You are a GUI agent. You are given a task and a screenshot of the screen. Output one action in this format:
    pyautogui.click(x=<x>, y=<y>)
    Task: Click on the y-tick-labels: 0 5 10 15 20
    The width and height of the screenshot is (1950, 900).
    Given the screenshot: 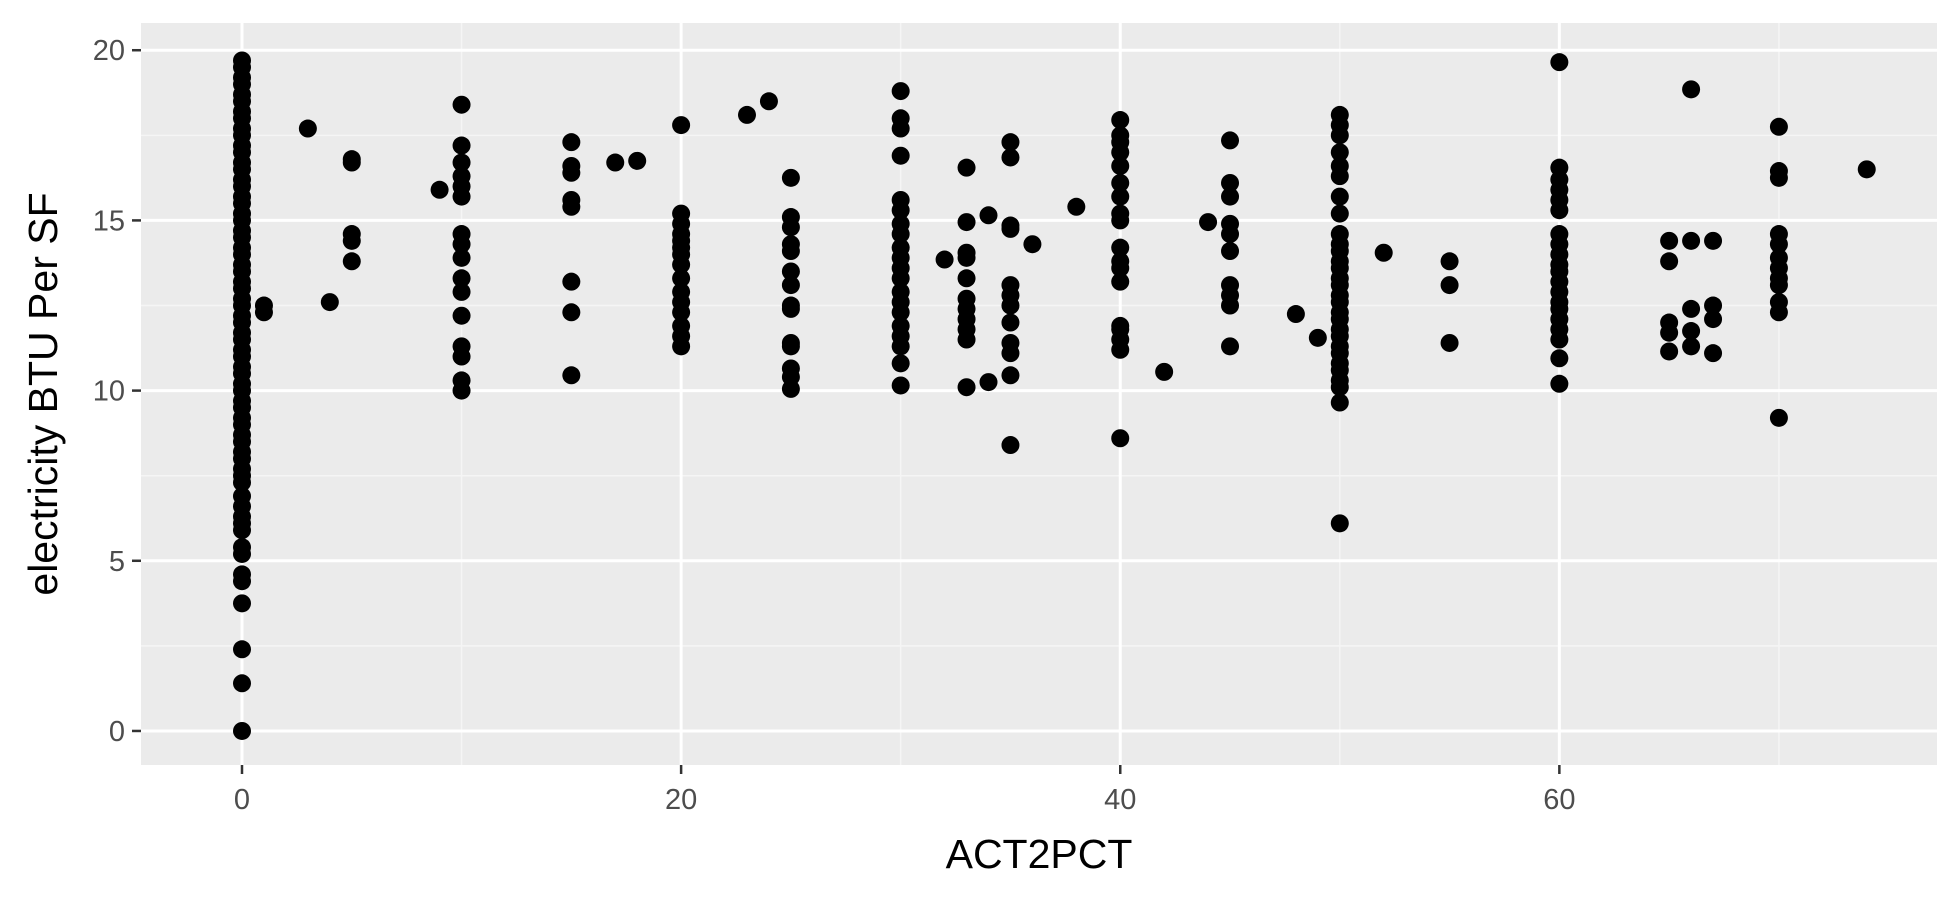 What is the action you would take?
    pyautogui.click(x=109, y=391)
    